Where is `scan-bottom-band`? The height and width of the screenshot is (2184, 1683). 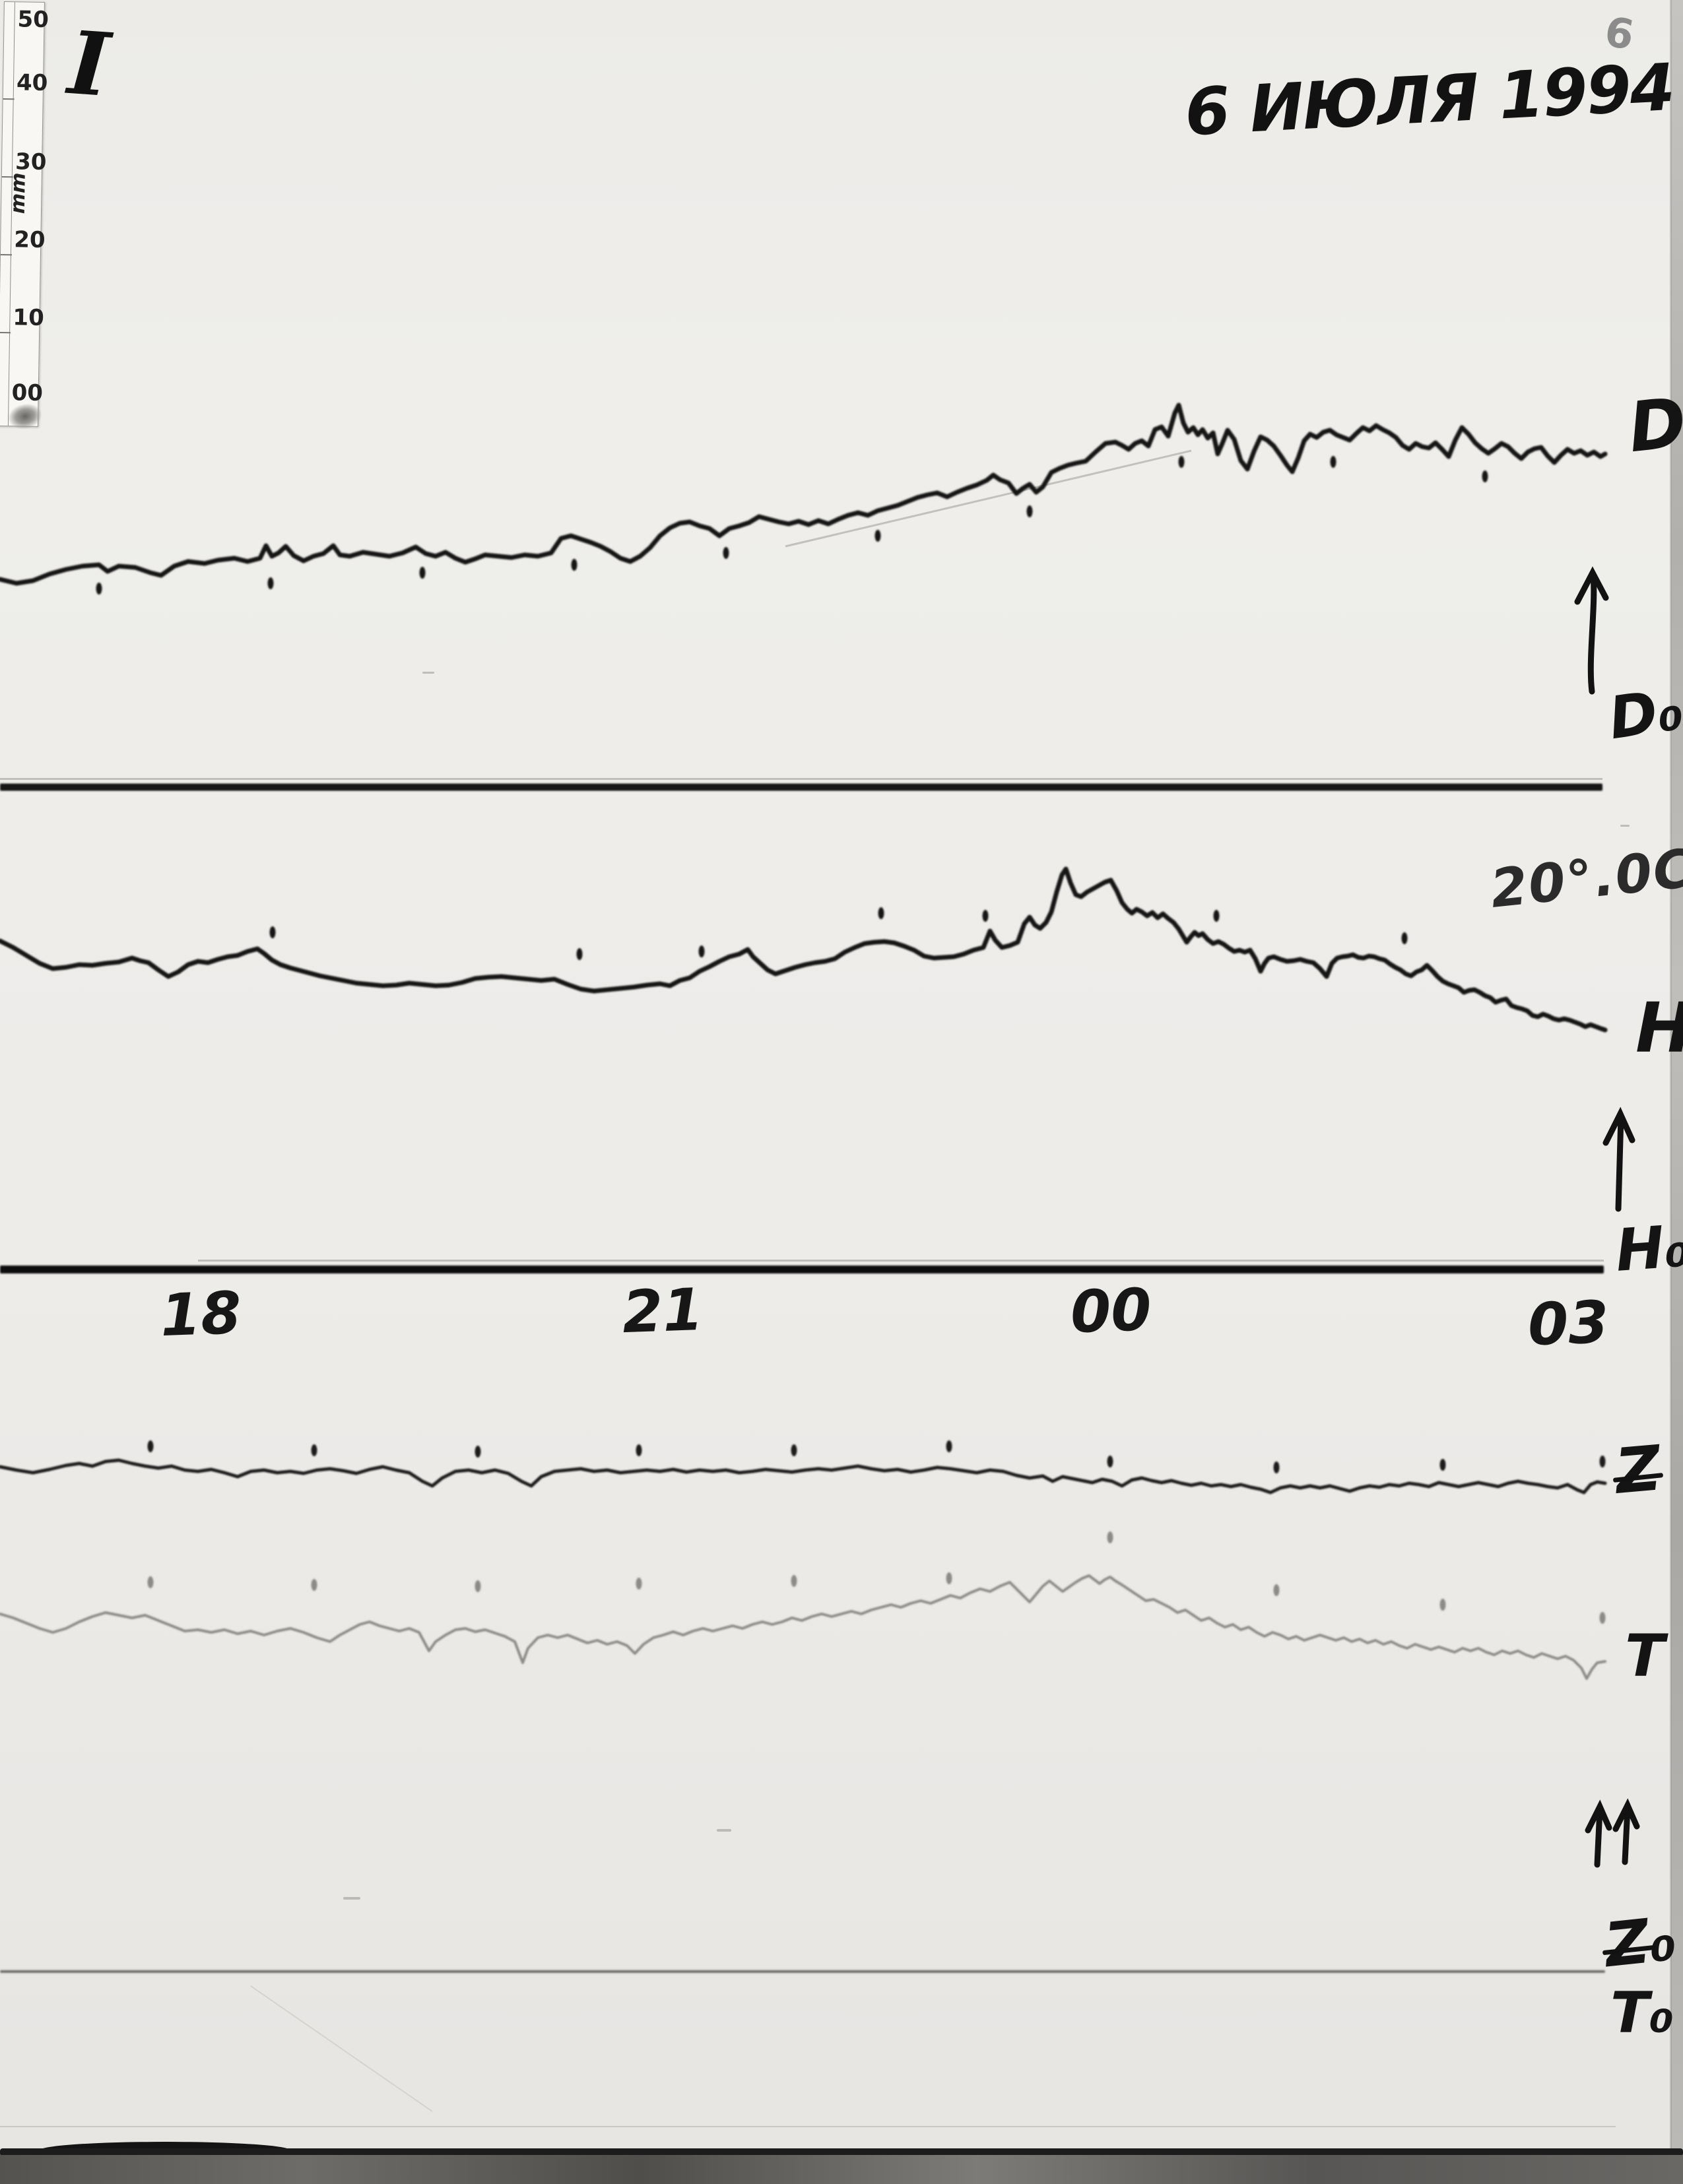 scan-bottom-band is located at coordinates (841, 2169).